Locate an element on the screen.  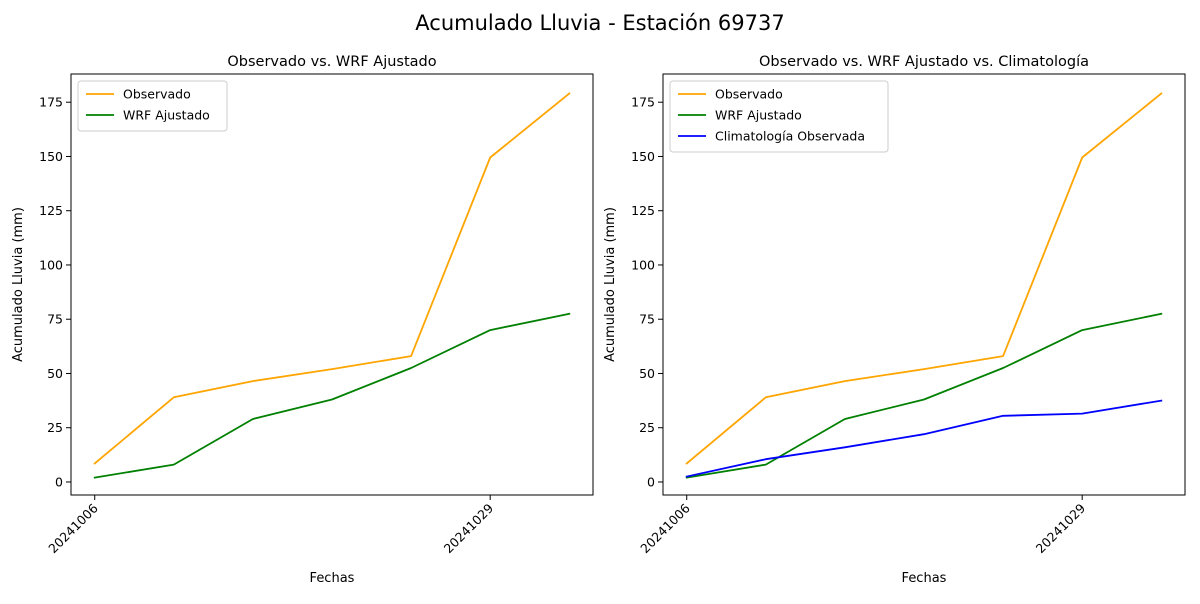
chart-title: Observado vs. WRF Ajustado is located at coordinates (331, 62).